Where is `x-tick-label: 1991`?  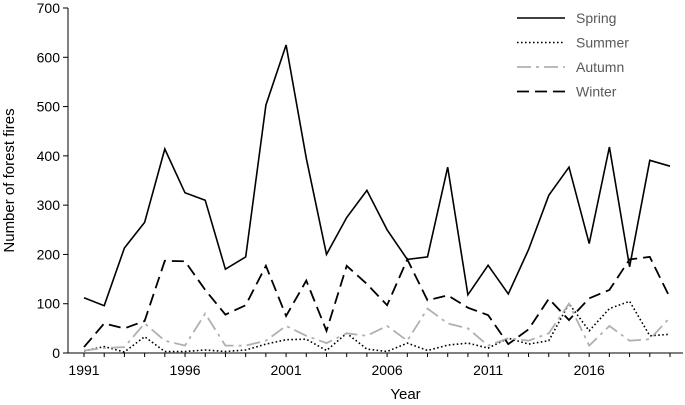 x-tick-label: 1991 is located at coordinates (83, 370).